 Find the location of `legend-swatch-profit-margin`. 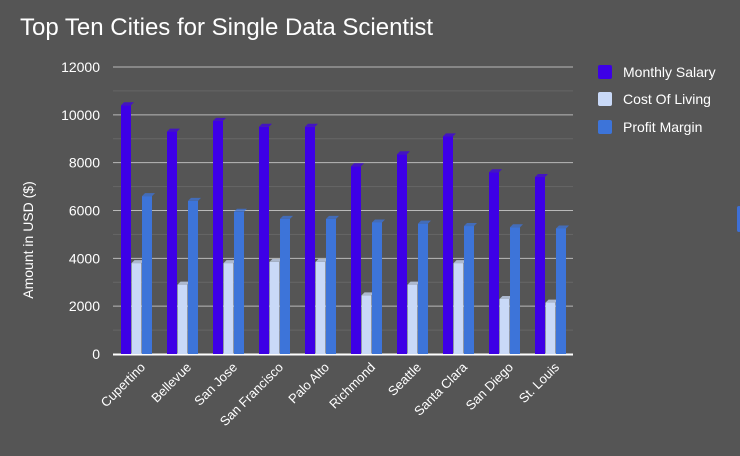

legend-swatch-profit-margin is located at coordinates (605, 126).